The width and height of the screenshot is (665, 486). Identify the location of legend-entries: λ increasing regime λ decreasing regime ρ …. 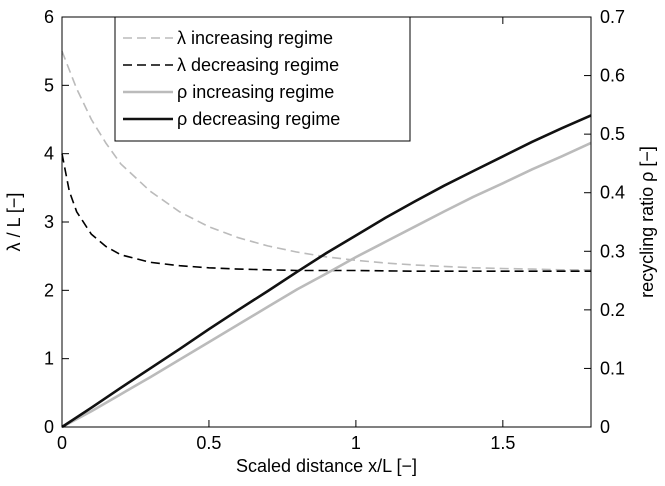
(231, 78).